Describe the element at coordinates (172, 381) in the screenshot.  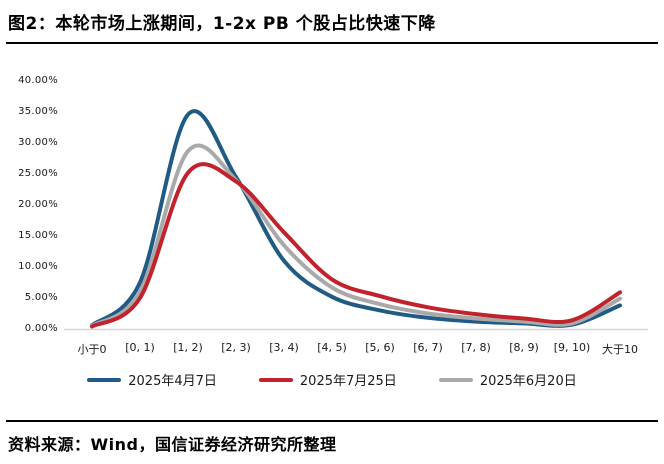
I see `legend-label: 2025年4月7日` at that location.